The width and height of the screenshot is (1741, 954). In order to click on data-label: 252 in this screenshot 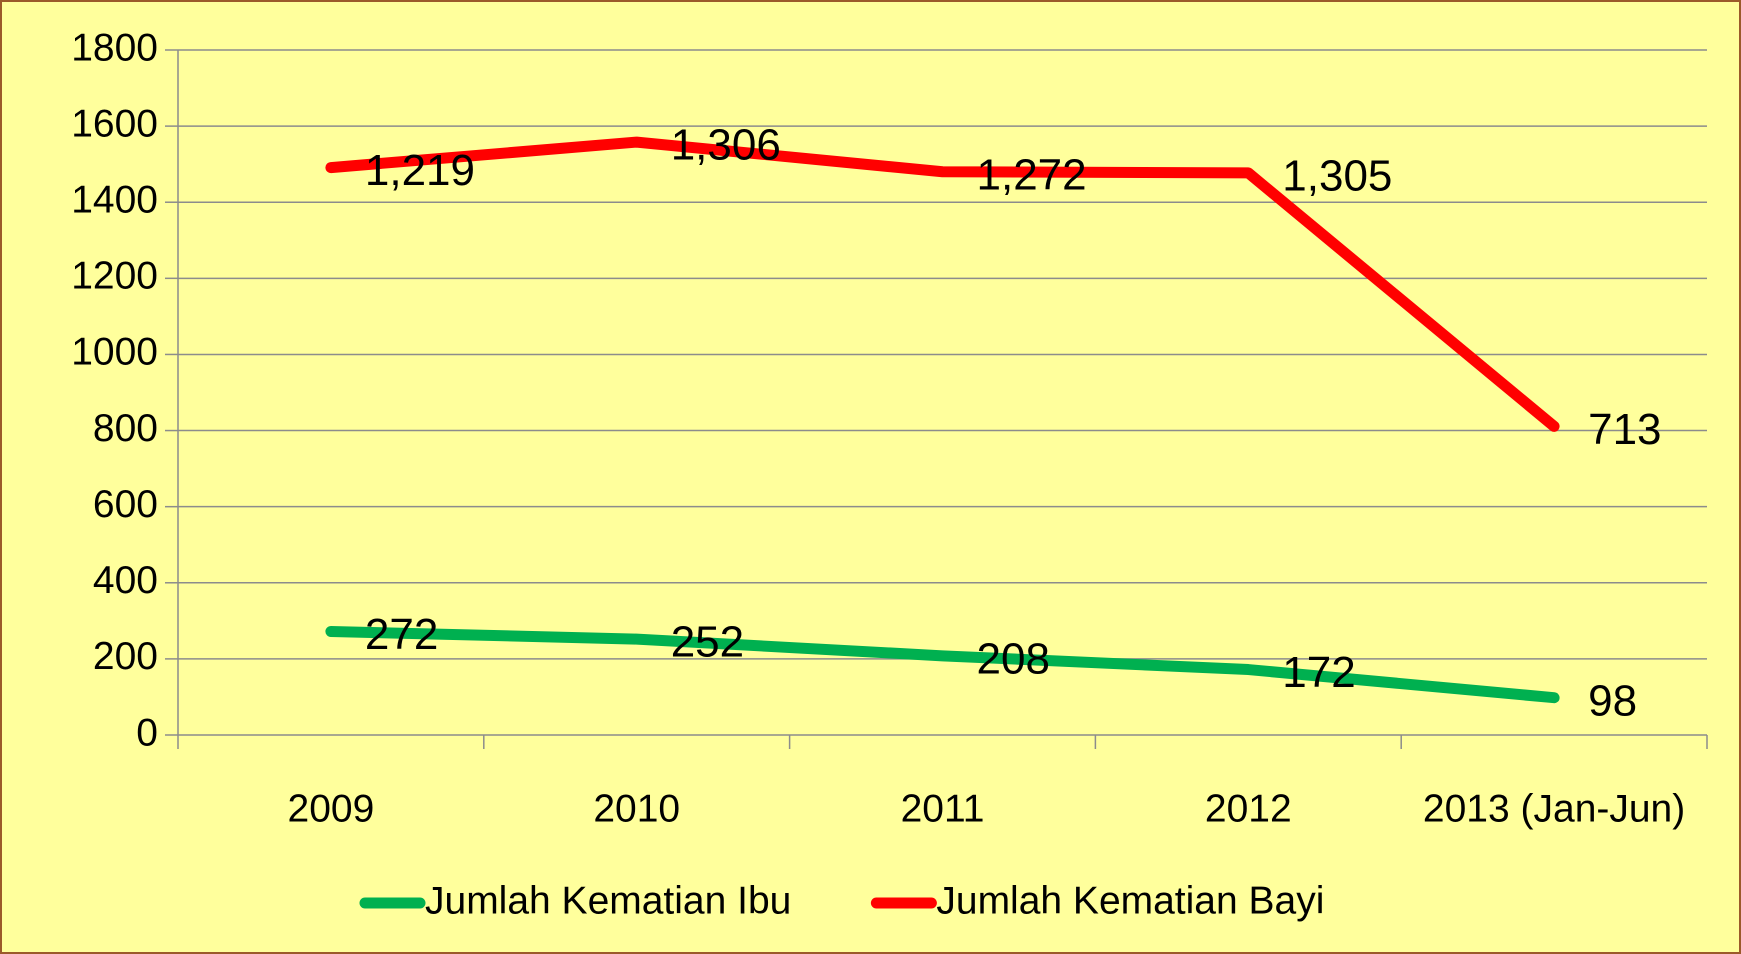, I will do `click(707, 642)`.